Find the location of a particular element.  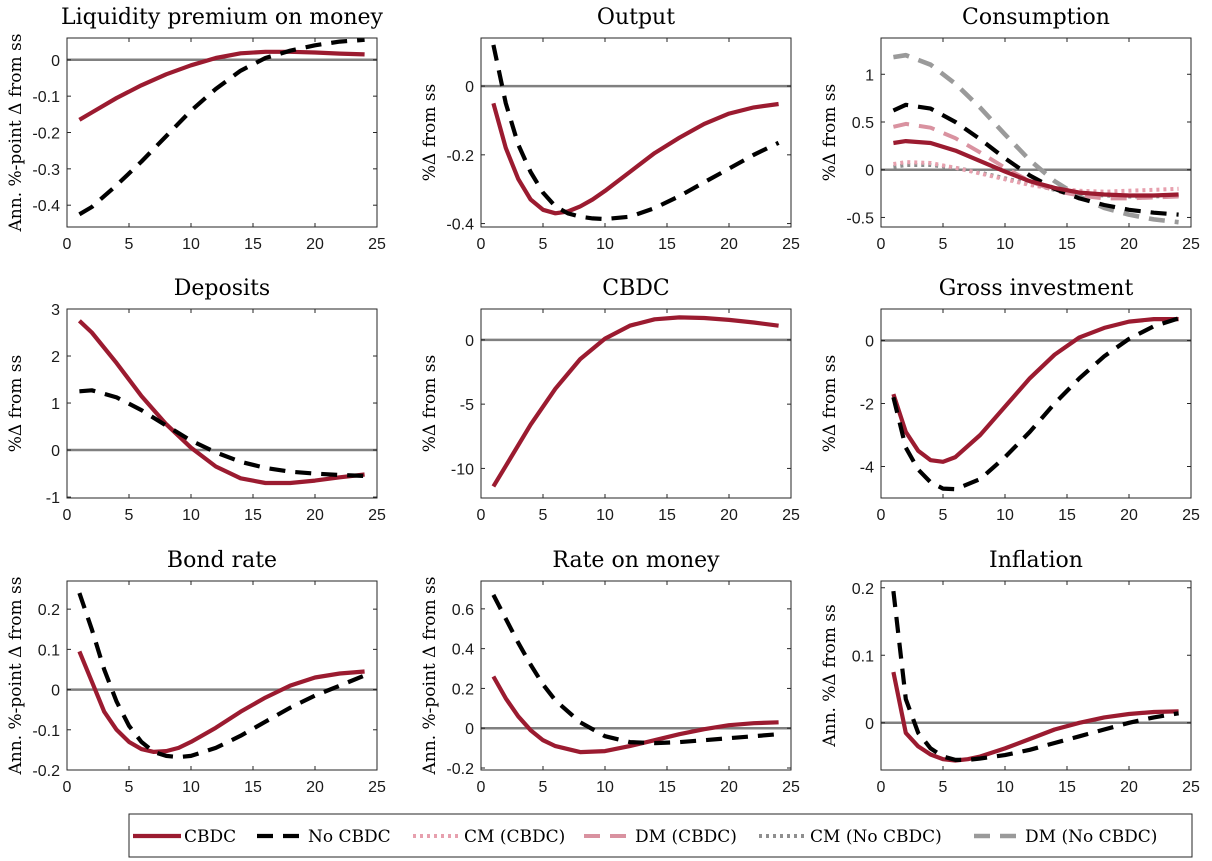

panel-1: Output %Δ from ss 0 5 10 15 20 25 0 -0.2 -0.4 is located at coordinates (610, 129).